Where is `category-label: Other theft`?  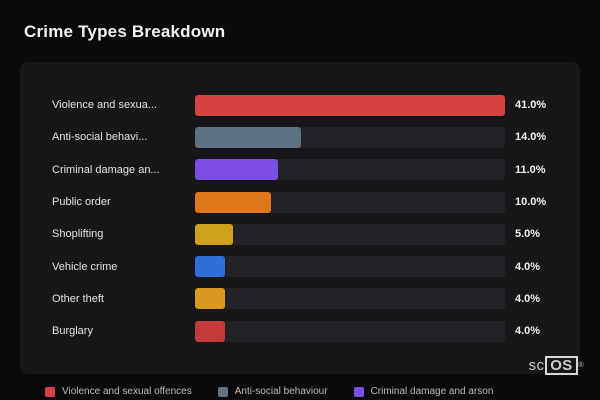
category-label: Other theft is located at coordinates (78, 298).